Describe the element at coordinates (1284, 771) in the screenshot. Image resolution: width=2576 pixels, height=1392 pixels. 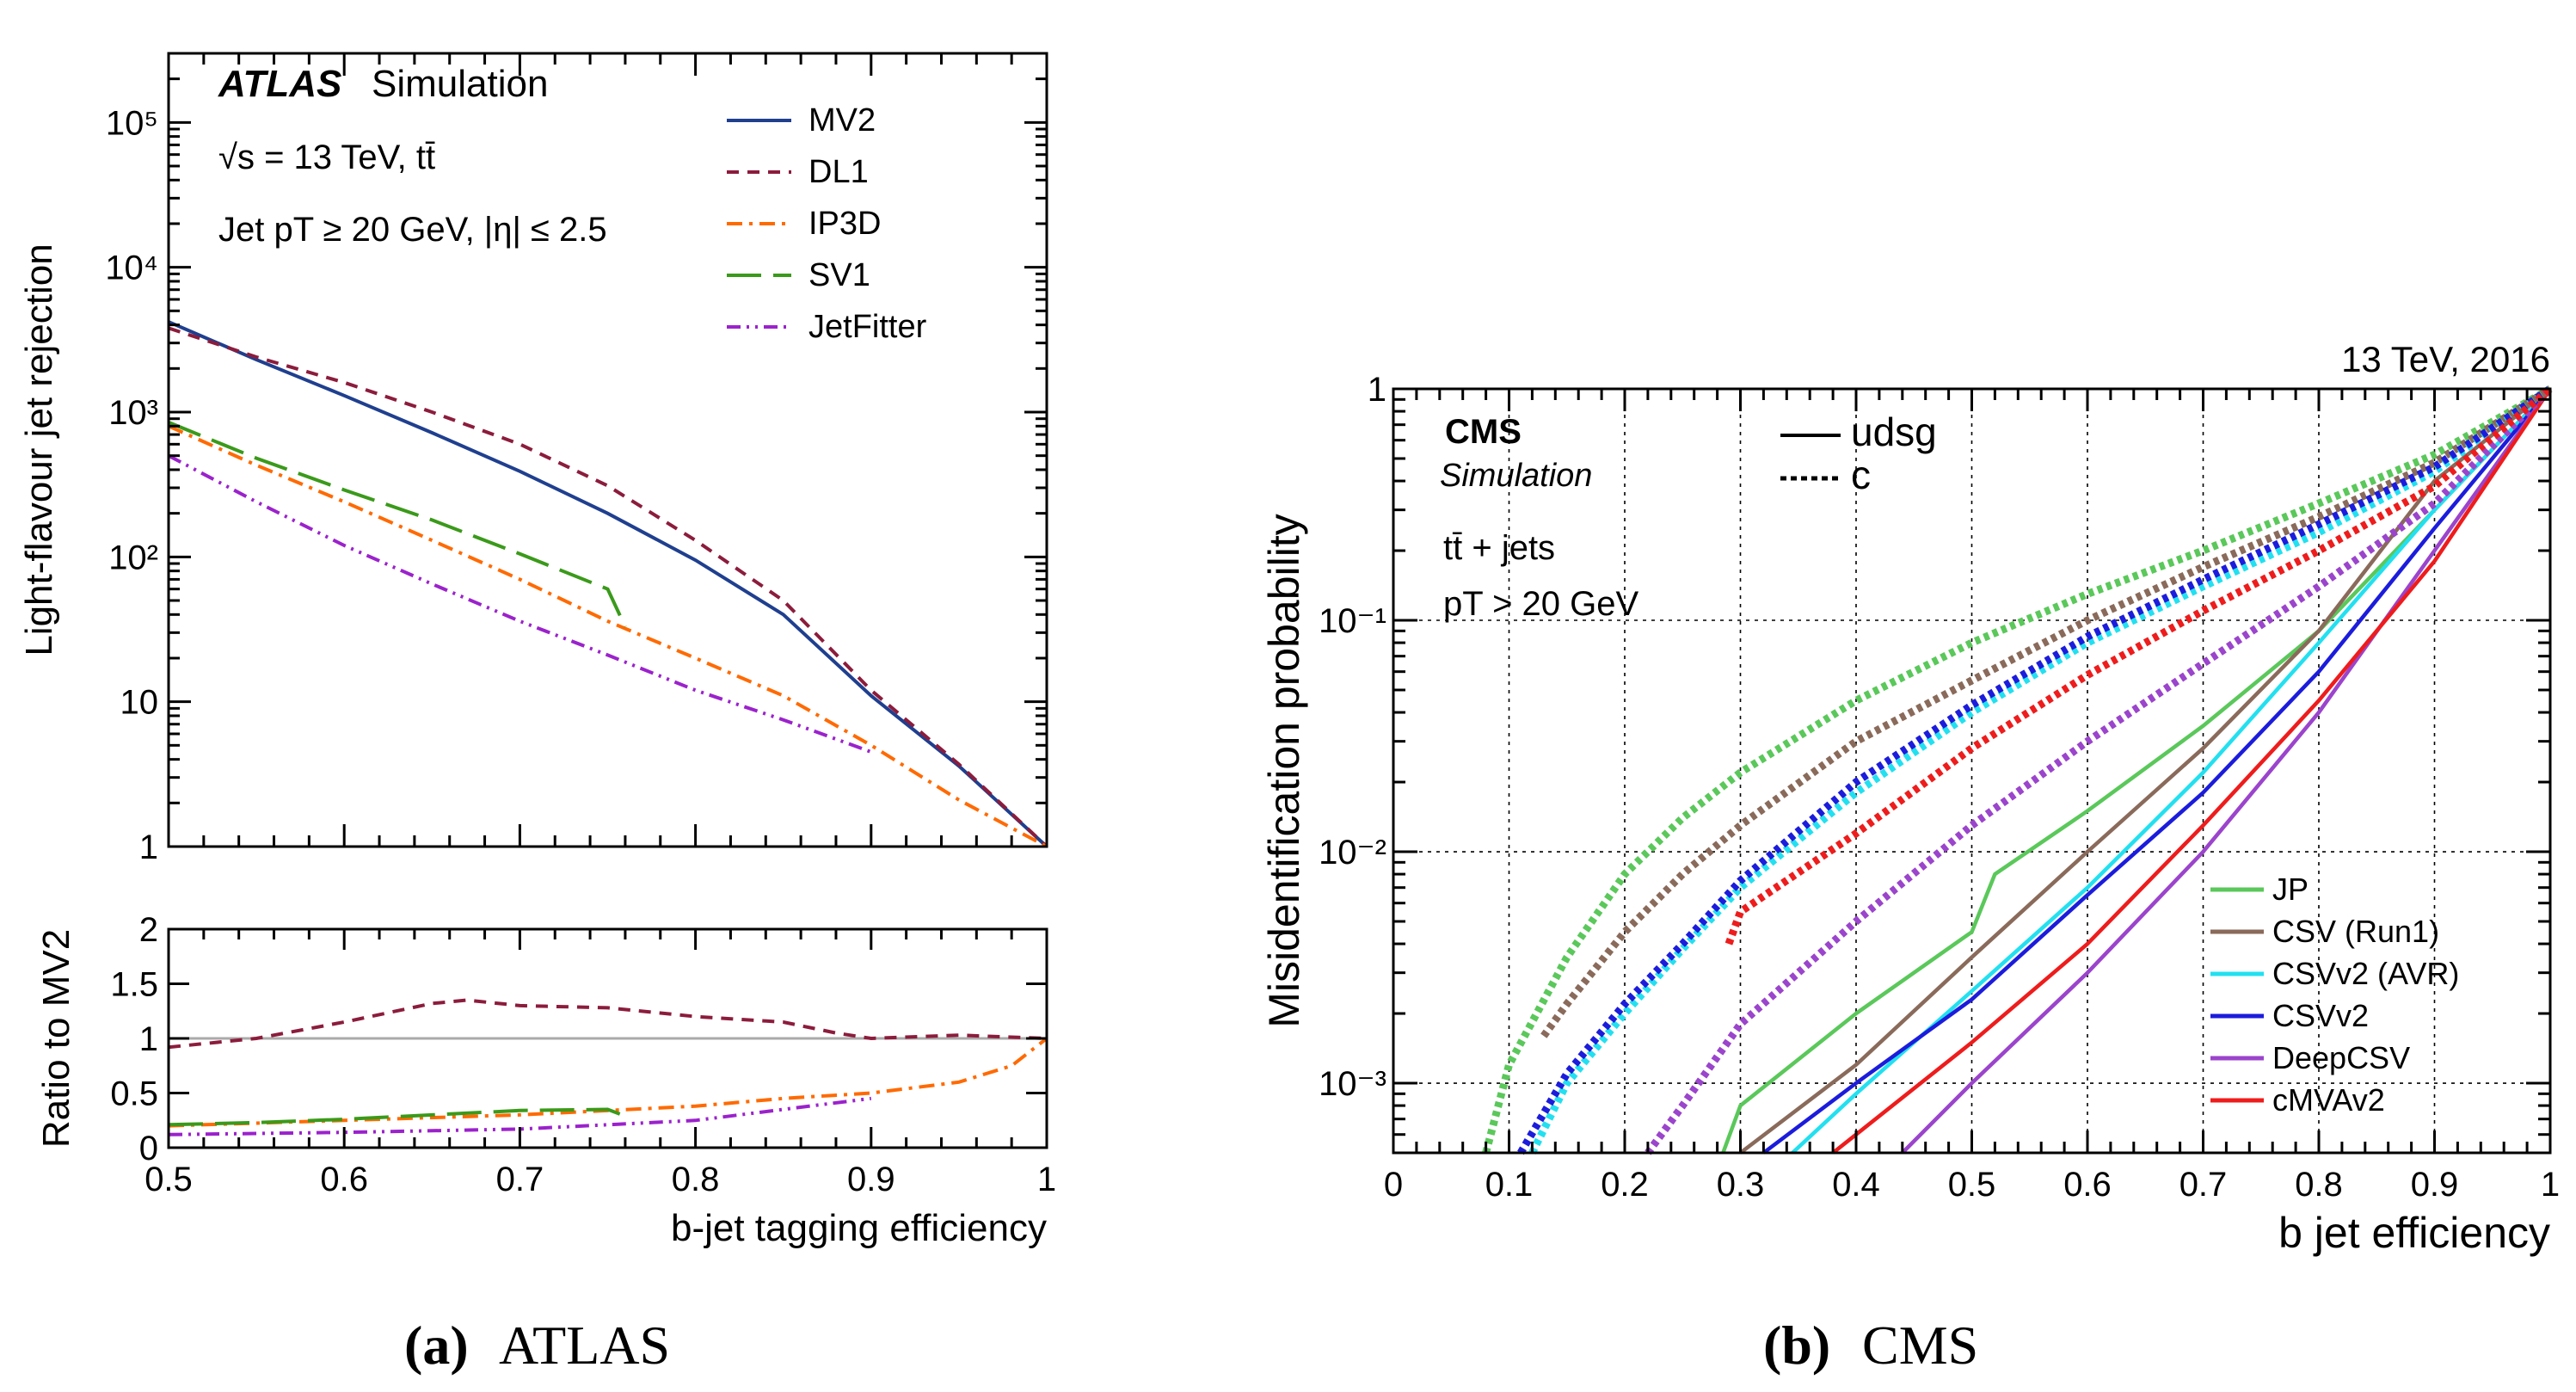
I see `cms-ylabel: Misidentification probability` at that location.